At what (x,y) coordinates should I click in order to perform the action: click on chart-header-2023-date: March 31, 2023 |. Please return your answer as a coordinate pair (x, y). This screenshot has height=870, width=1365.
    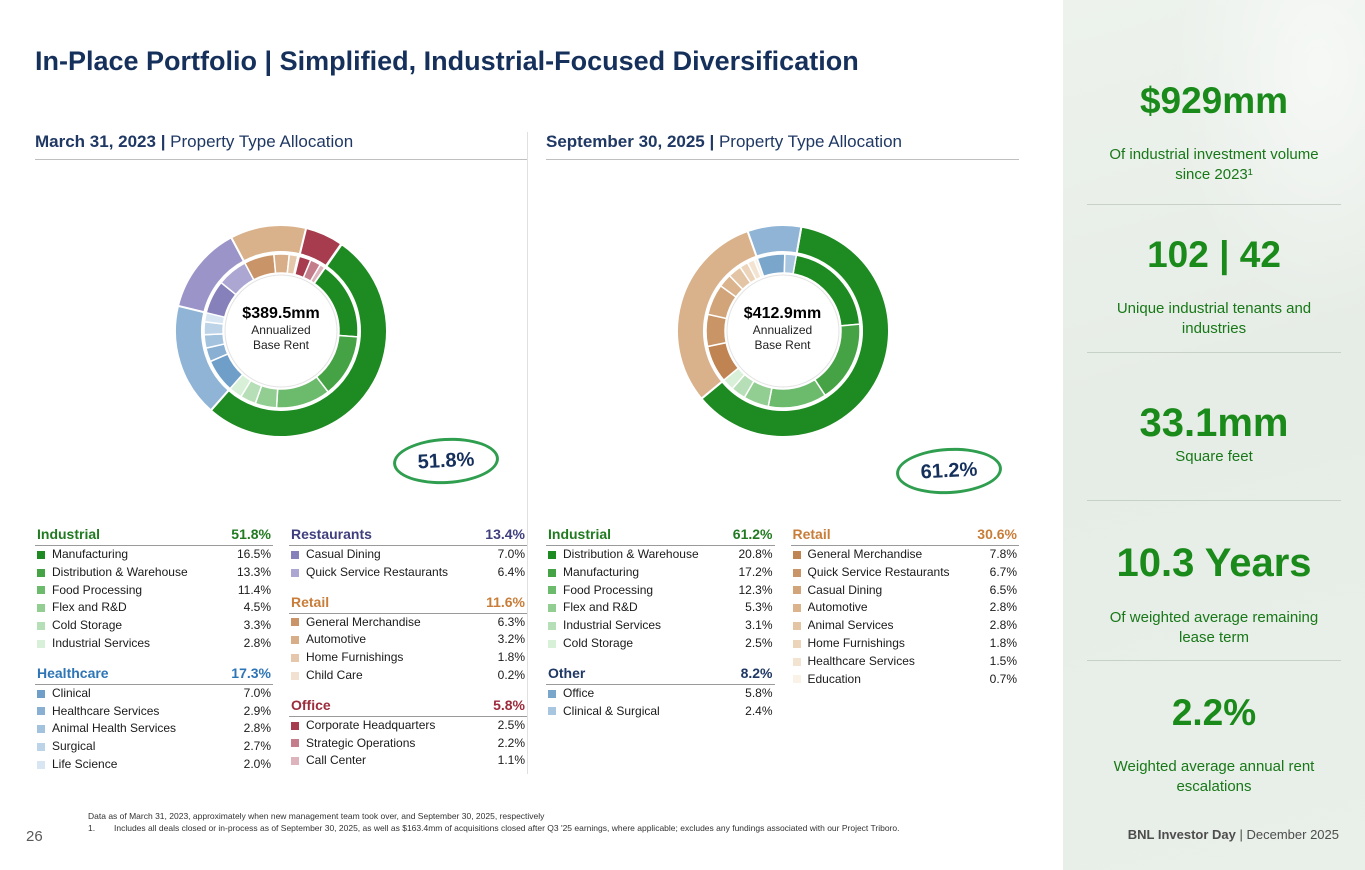
    Looking at the image, I should click on (100, 141).